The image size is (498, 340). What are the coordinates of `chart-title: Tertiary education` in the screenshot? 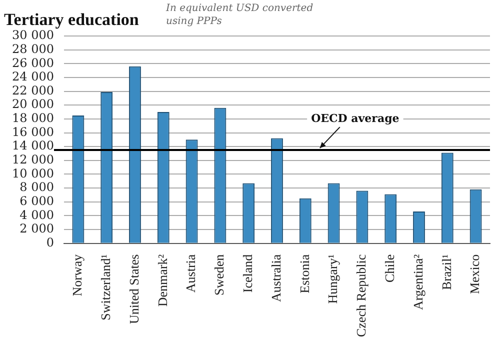 It's located at (71, 20).